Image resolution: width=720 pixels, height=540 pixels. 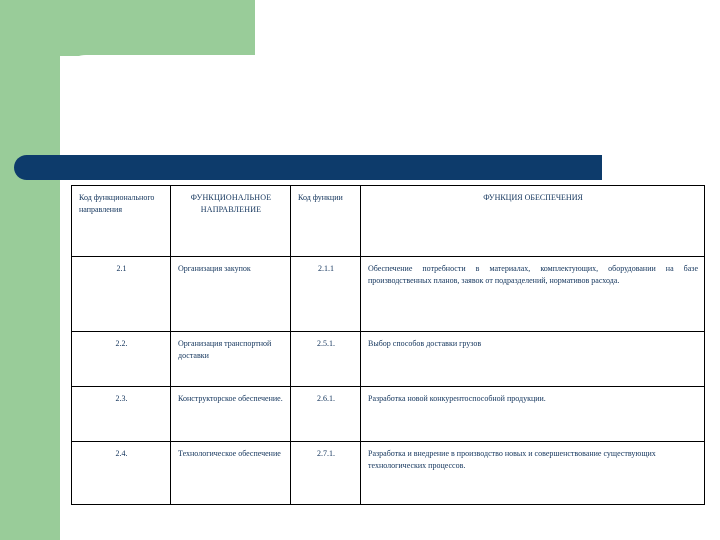 I want to click on cell-direction-name: Конструкторское обеспечение., so click(x=230, y=414).